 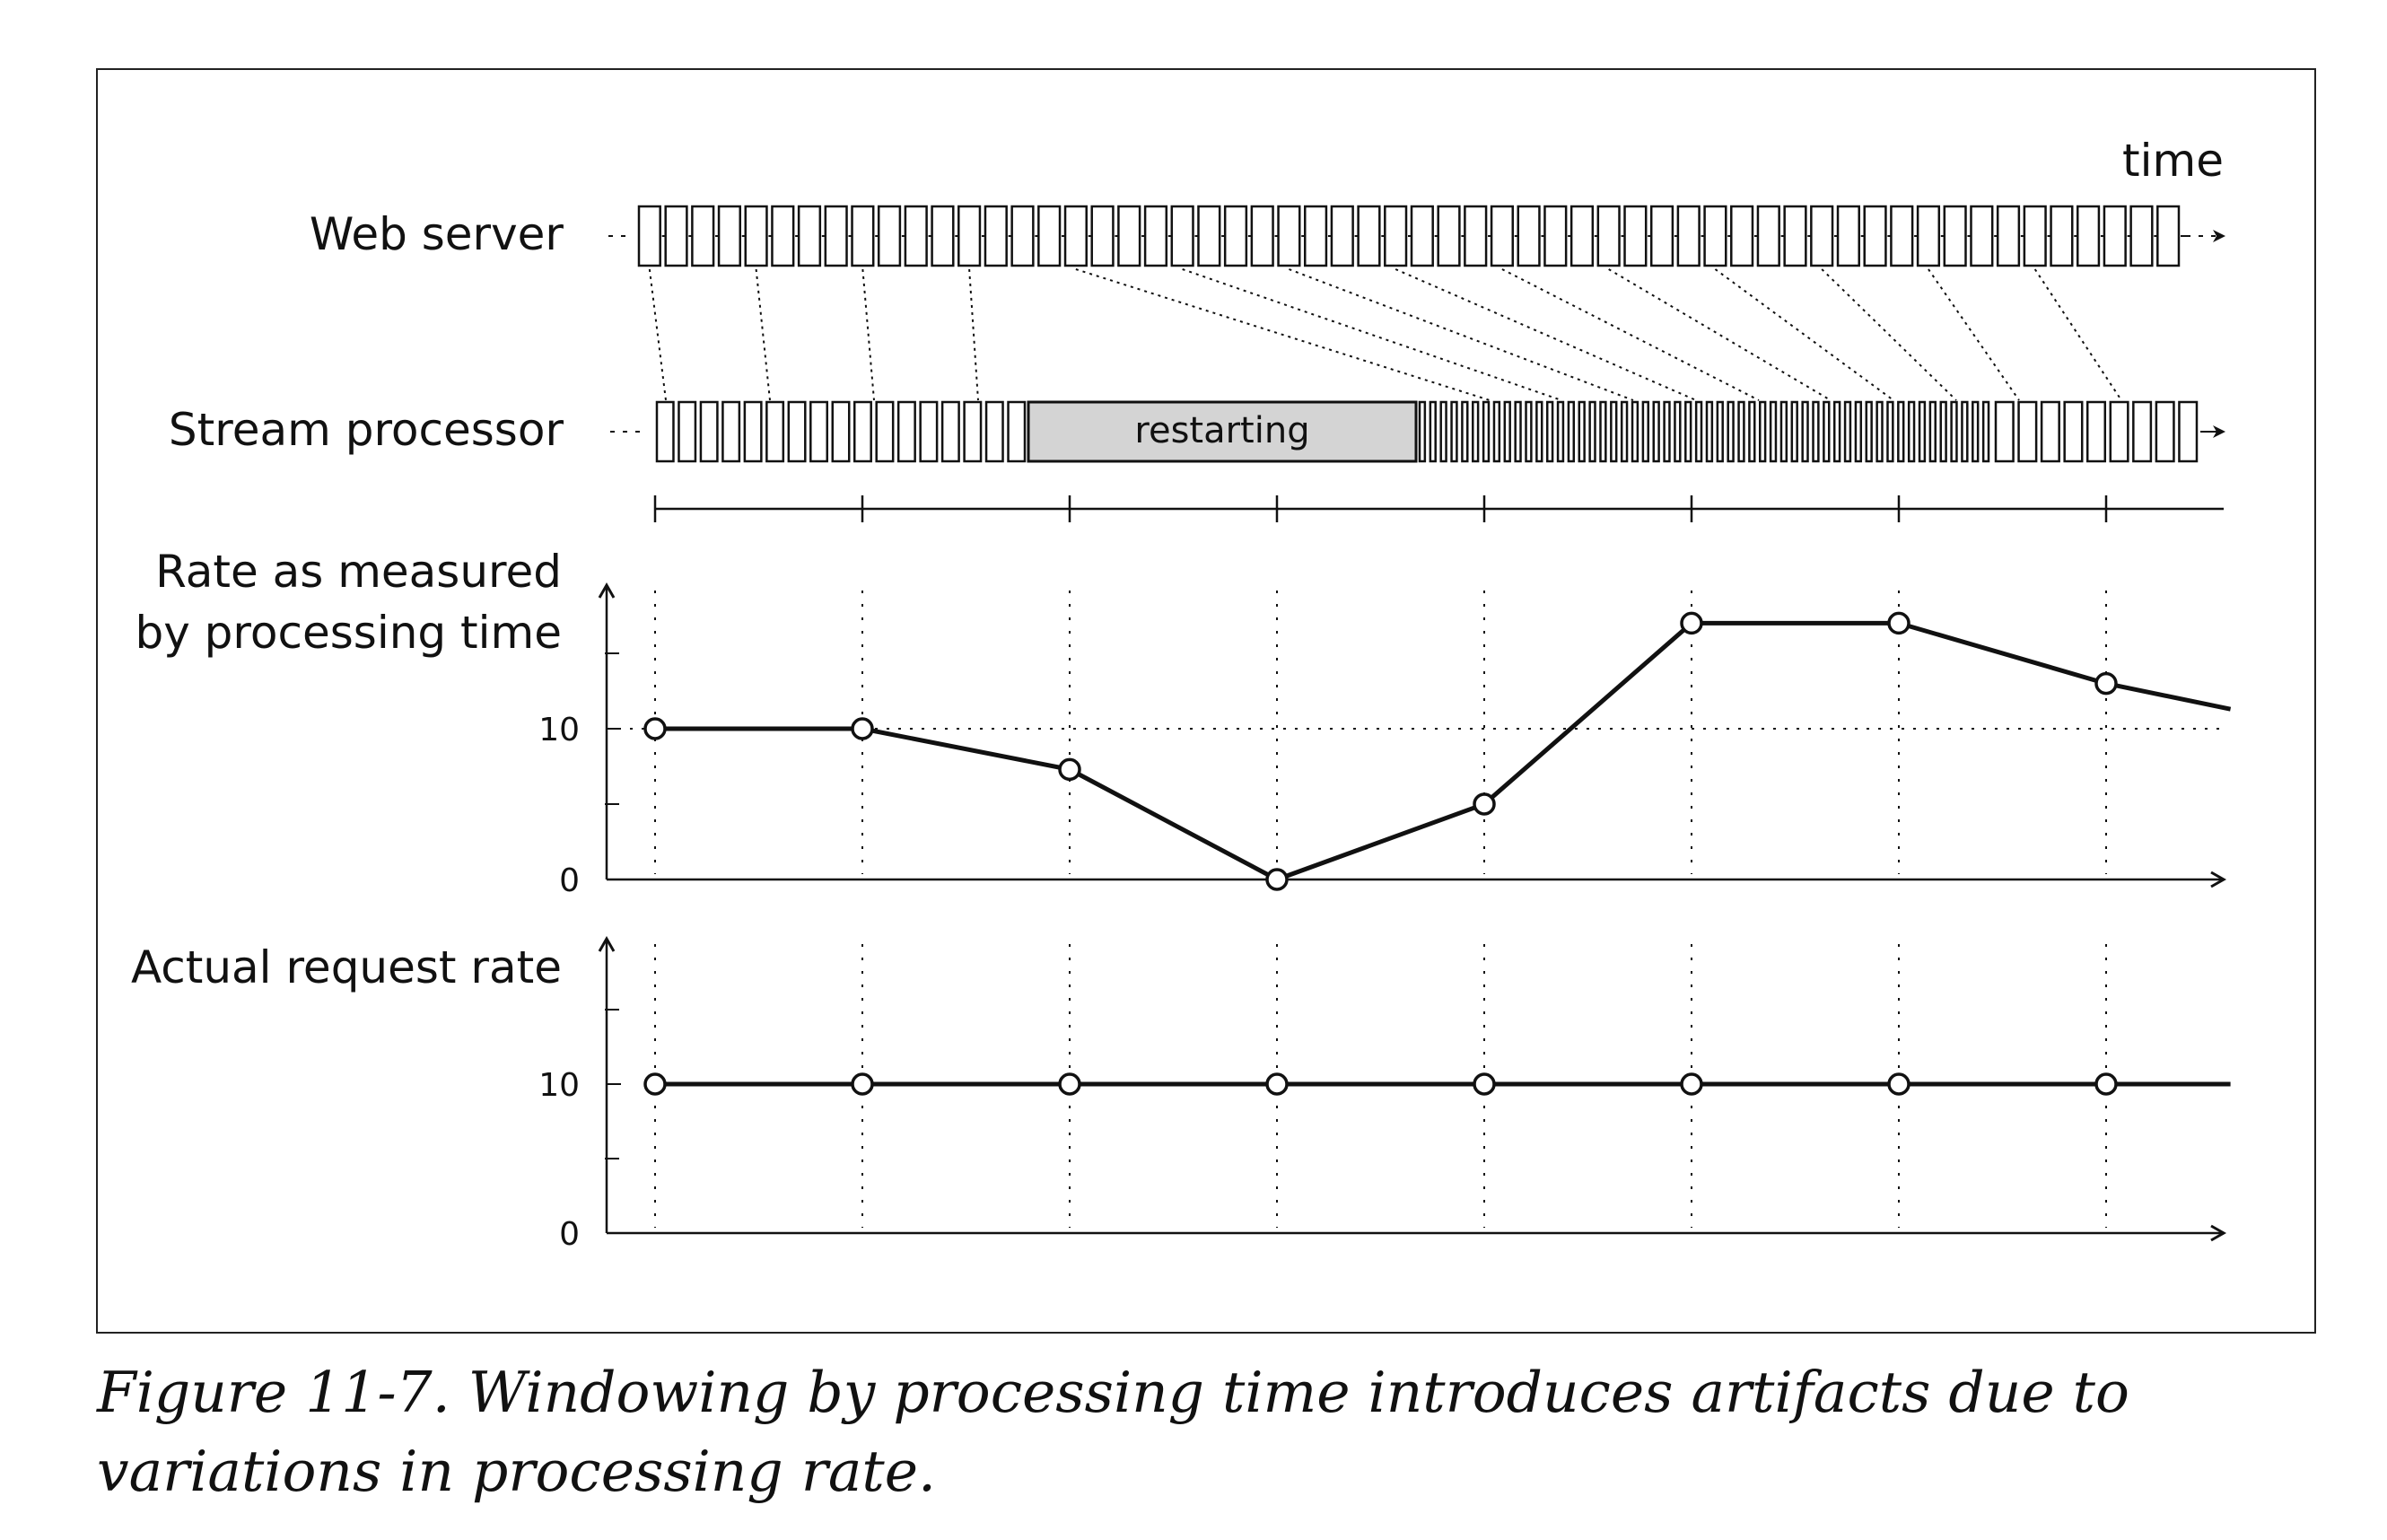 I want to click on processing-rate-series-line, so click(x=1443, y=751).